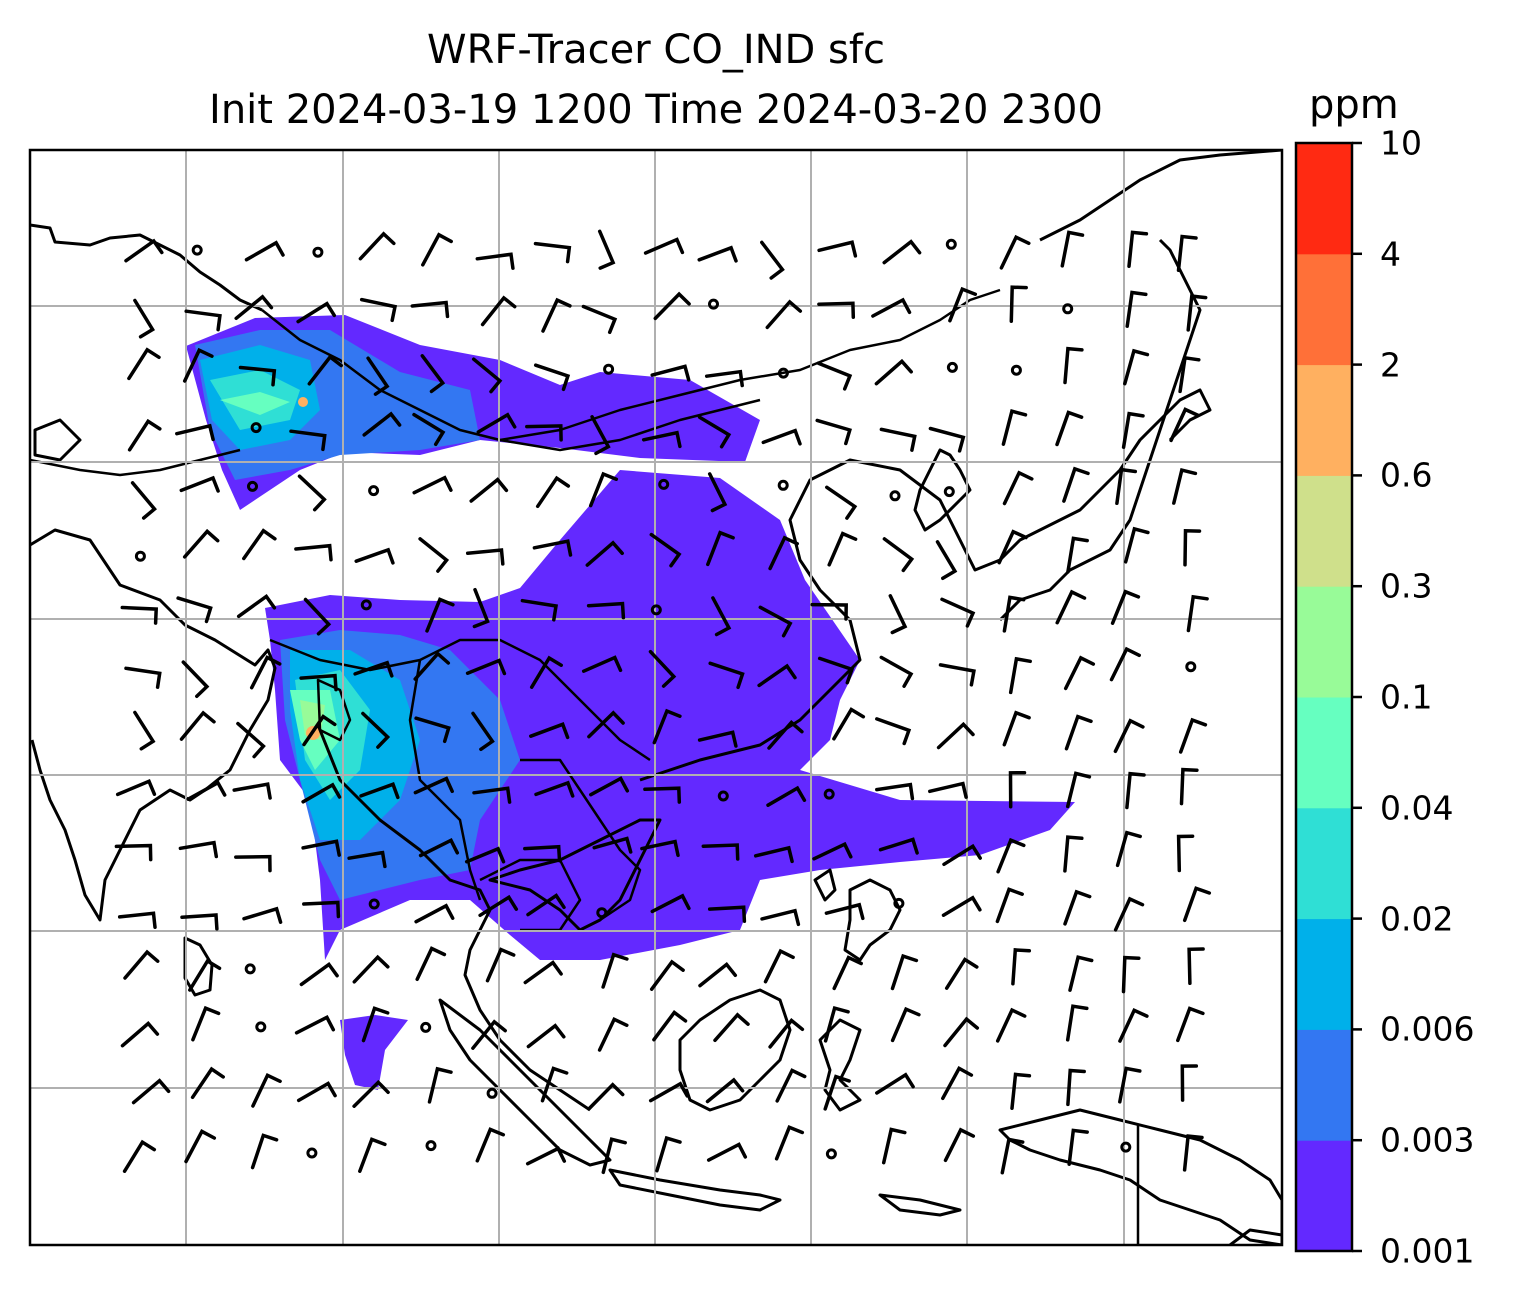 The width and height of the screenshot is (1528, 1306). I want to click on border-nepal-china, so click(460, 700).